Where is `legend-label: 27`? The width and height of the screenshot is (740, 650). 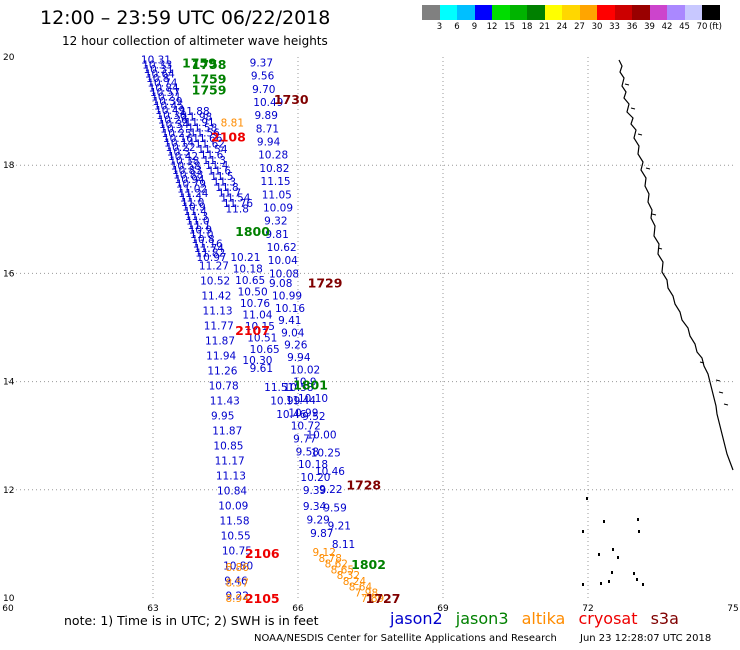 legend-label: 27 is located at coordinates (579, 27).